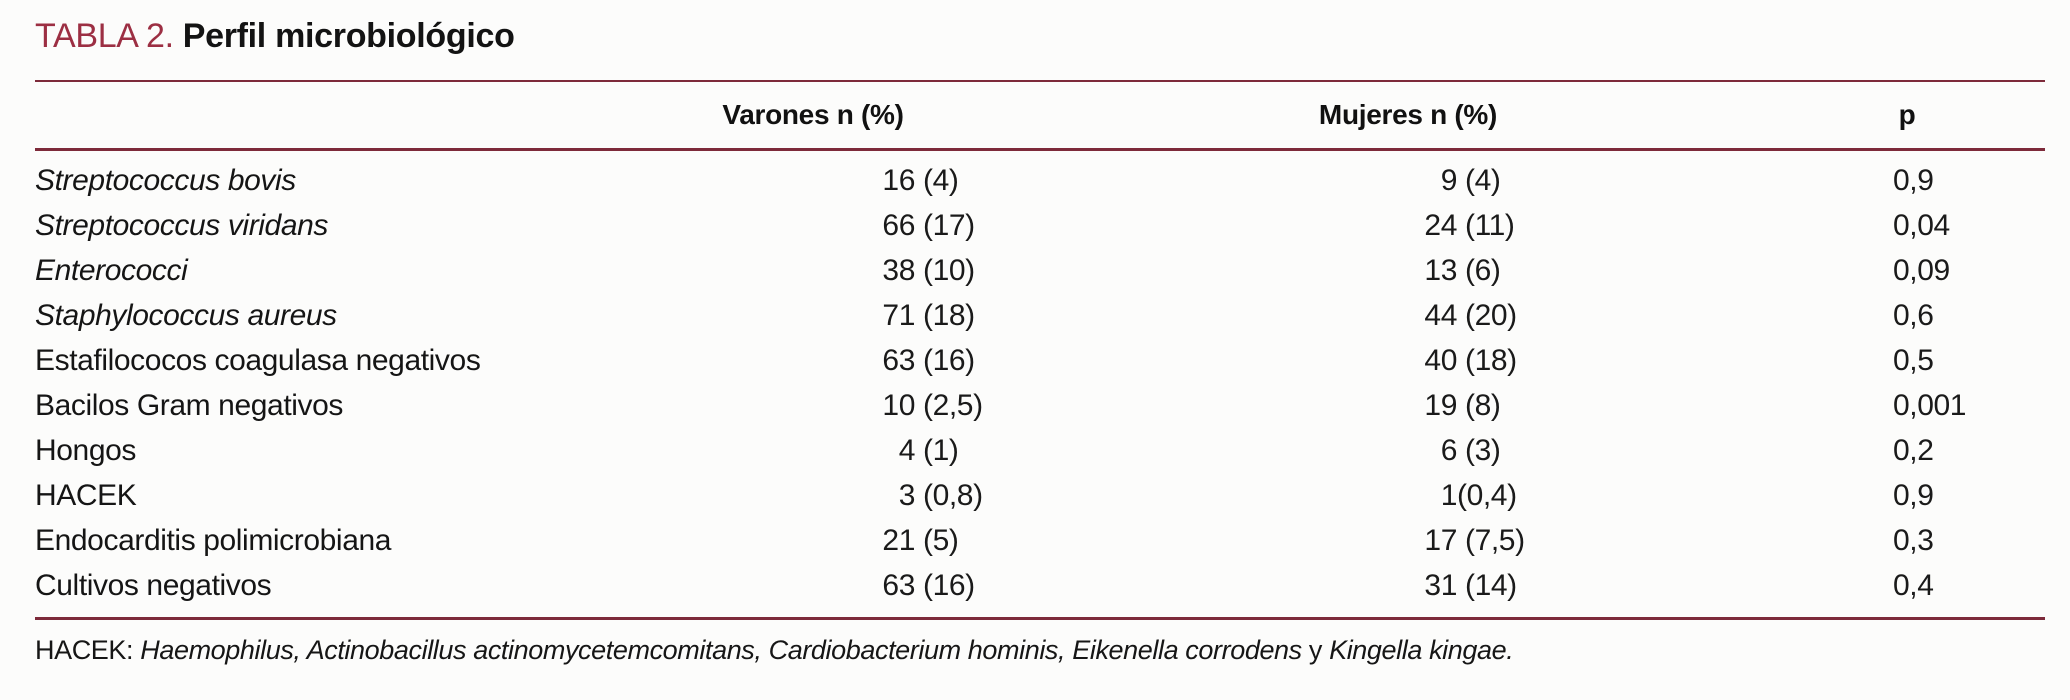  I want to click on table-row: Streptococcus viridans 66 (17) 24 (11) 0,04, so click(1040, 225).